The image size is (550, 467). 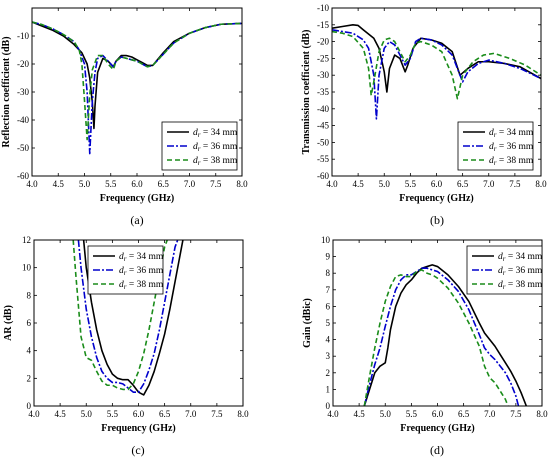 I want to click on y-tick-label: 1, so click(x=328, y=389).